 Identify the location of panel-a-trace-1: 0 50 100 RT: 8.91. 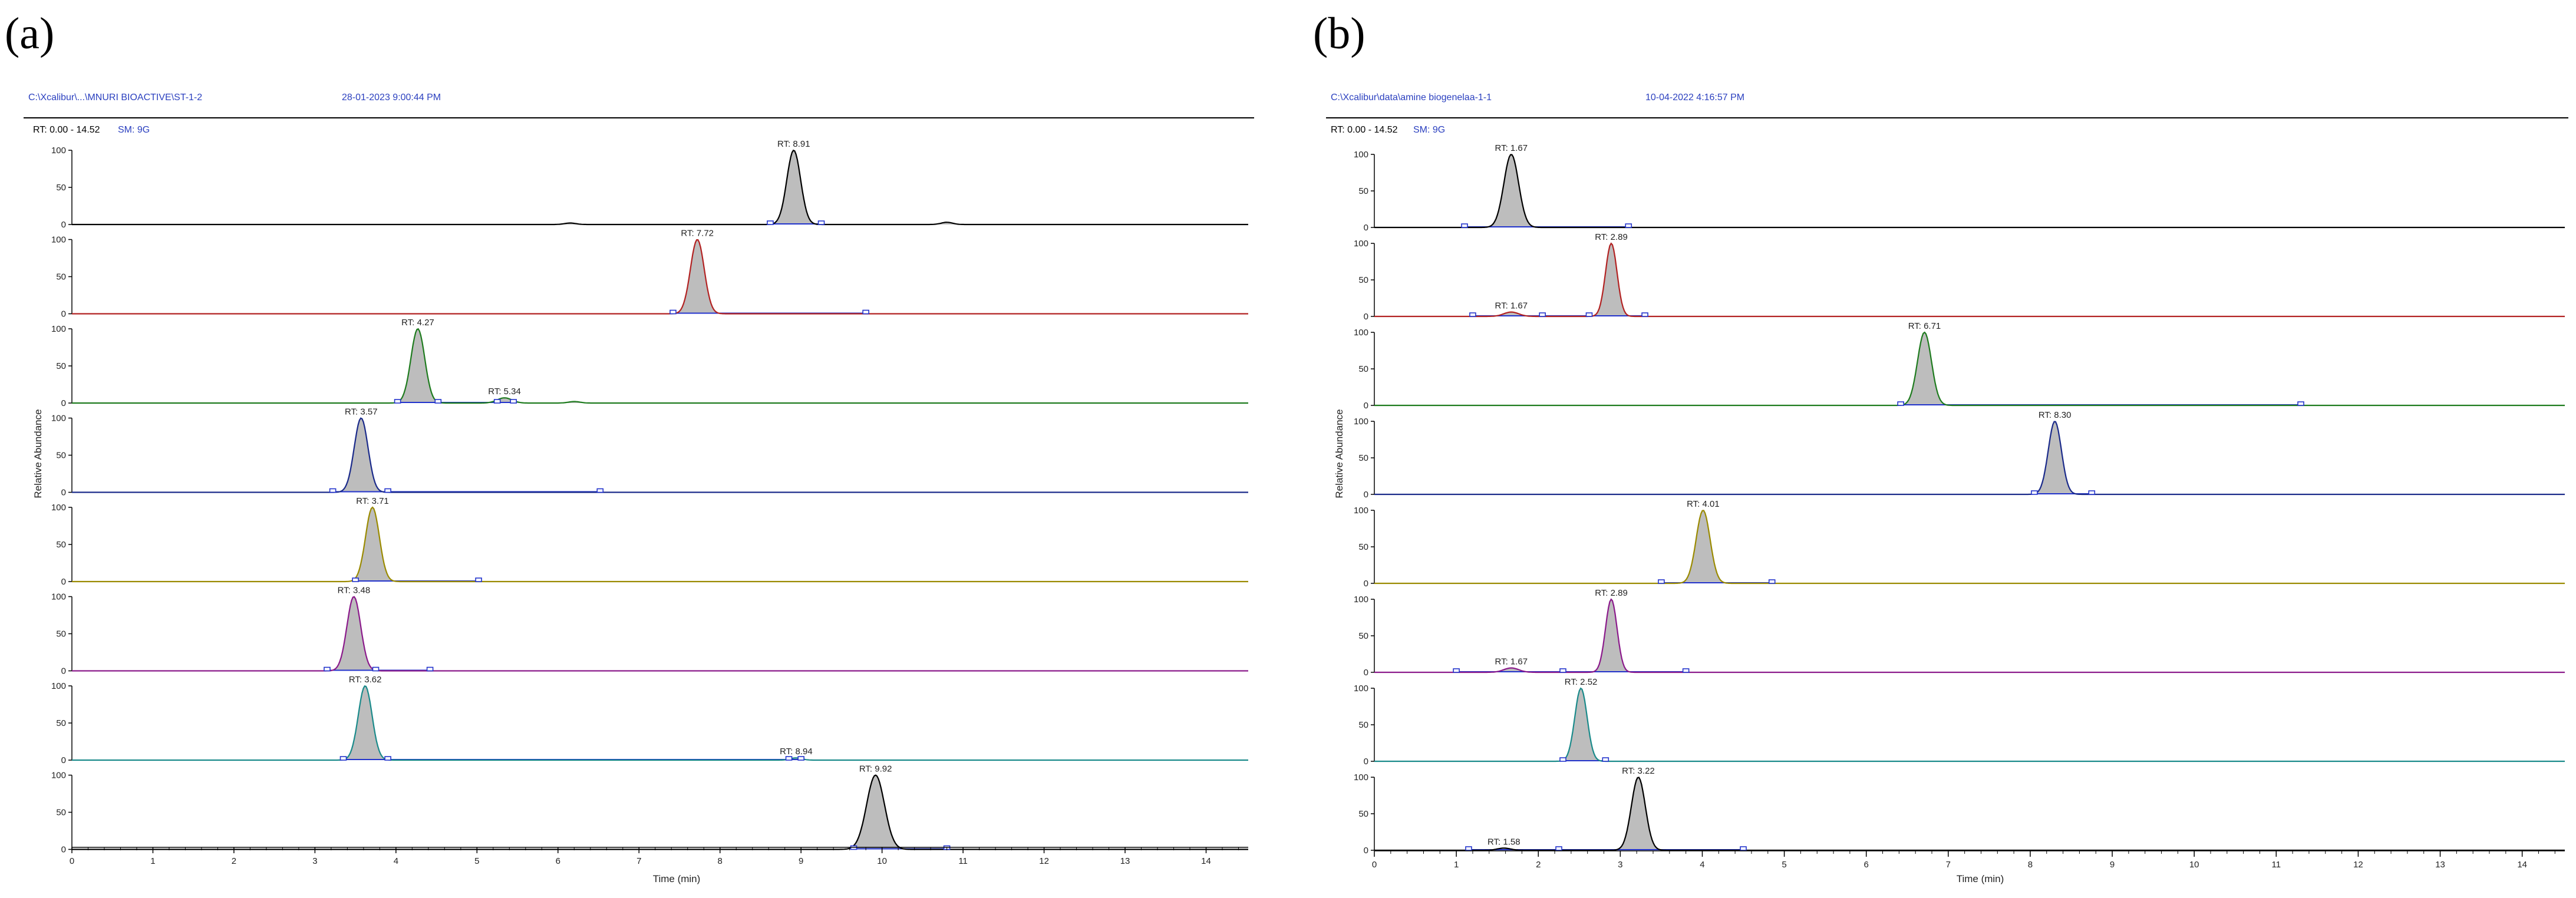
(649, 185).